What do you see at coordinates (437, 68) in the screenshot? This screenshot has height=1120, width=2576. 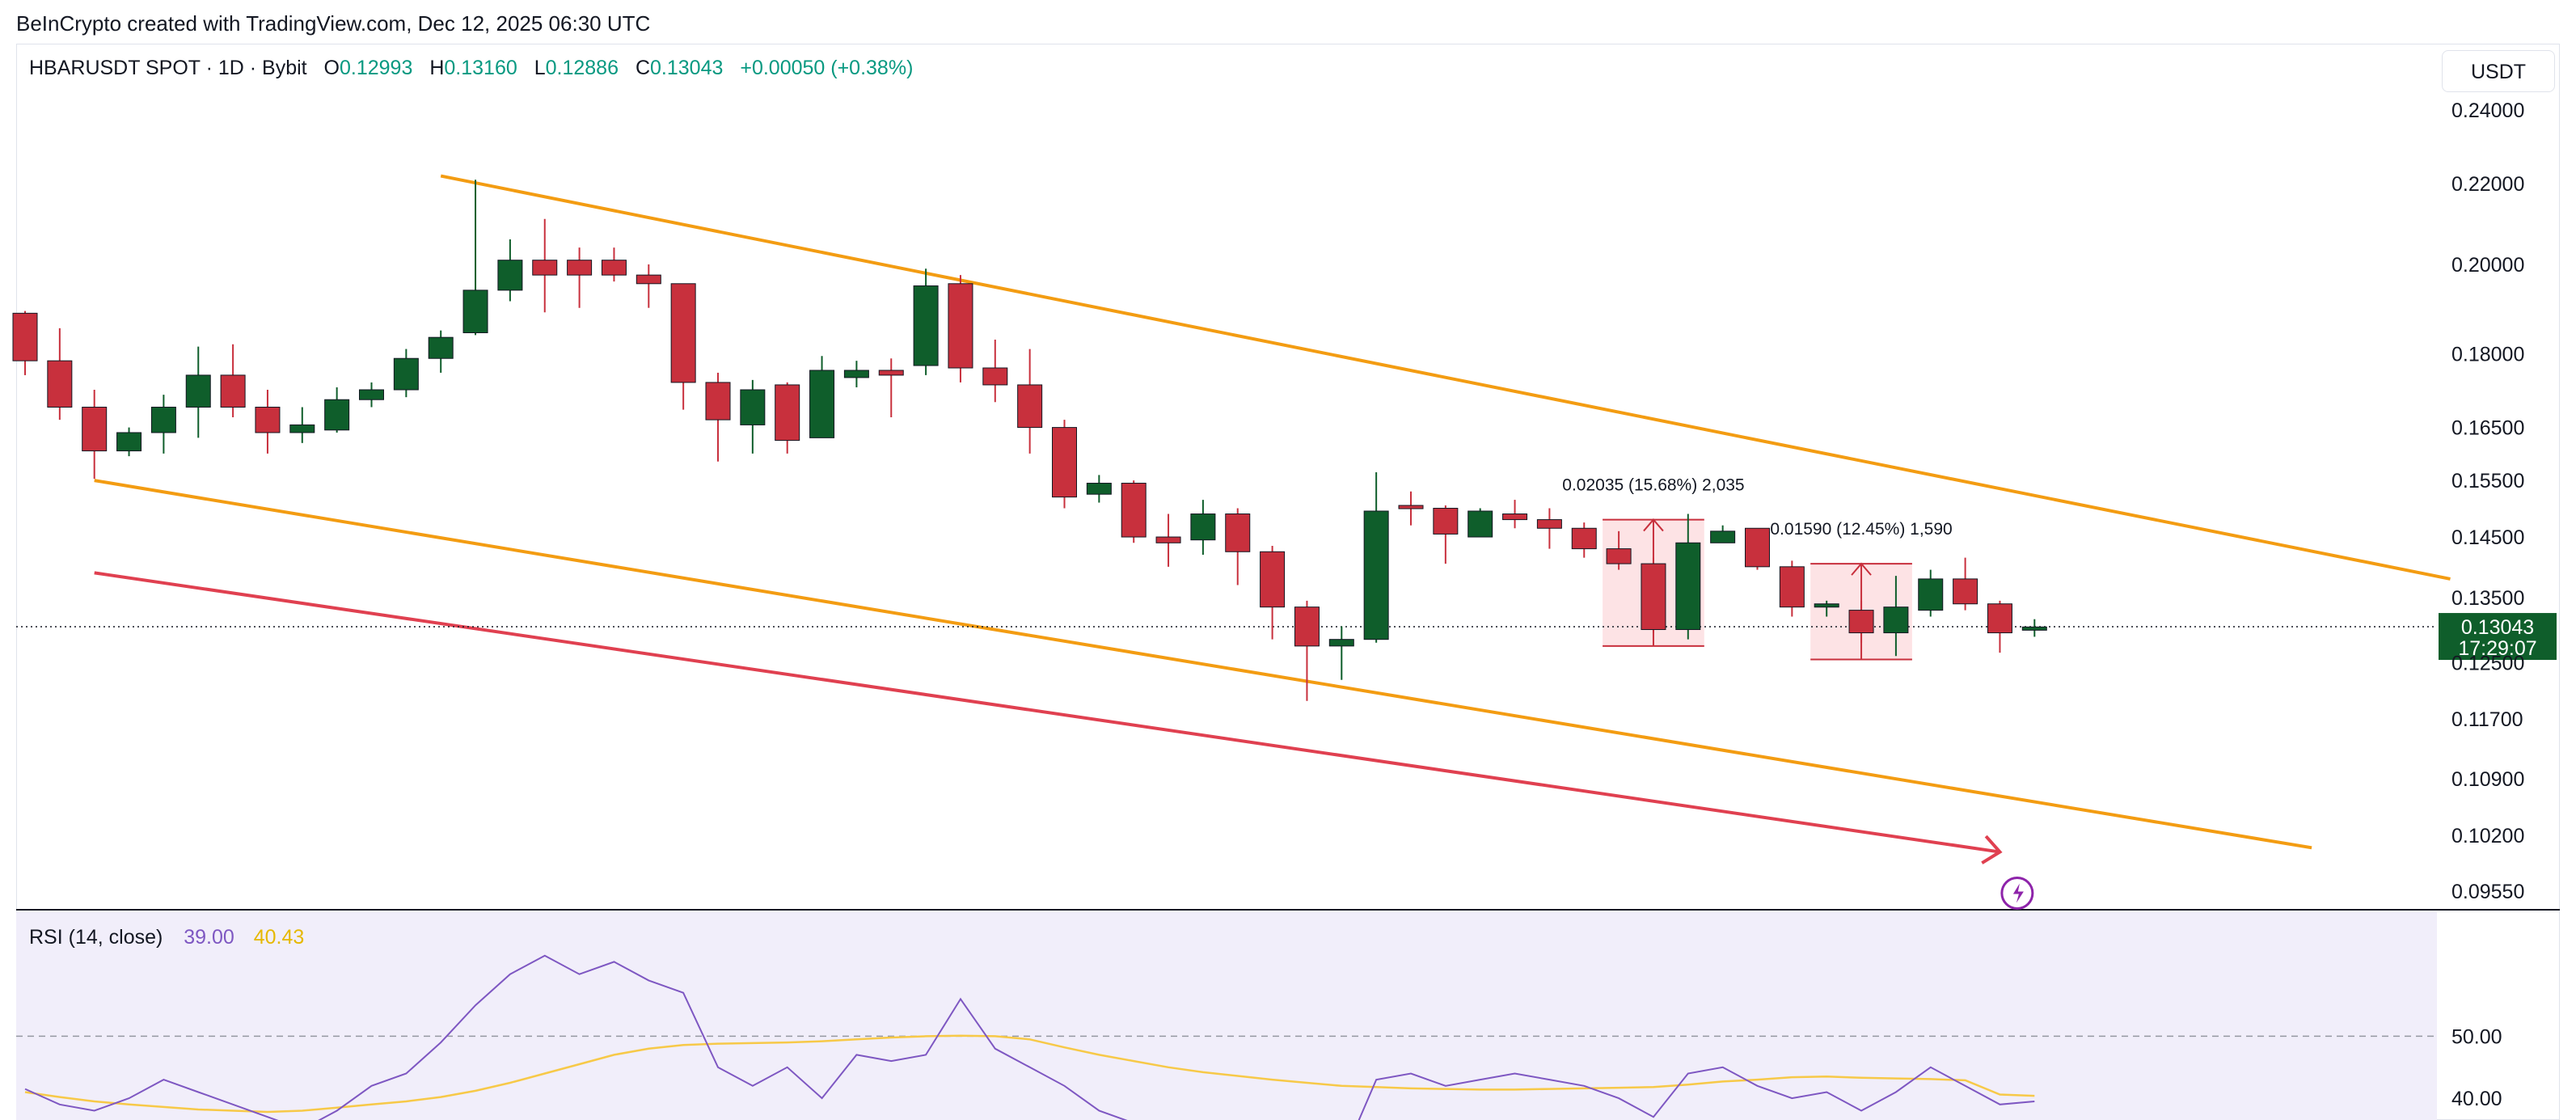 I see `high-label: H` at bounding box center [437, 68].